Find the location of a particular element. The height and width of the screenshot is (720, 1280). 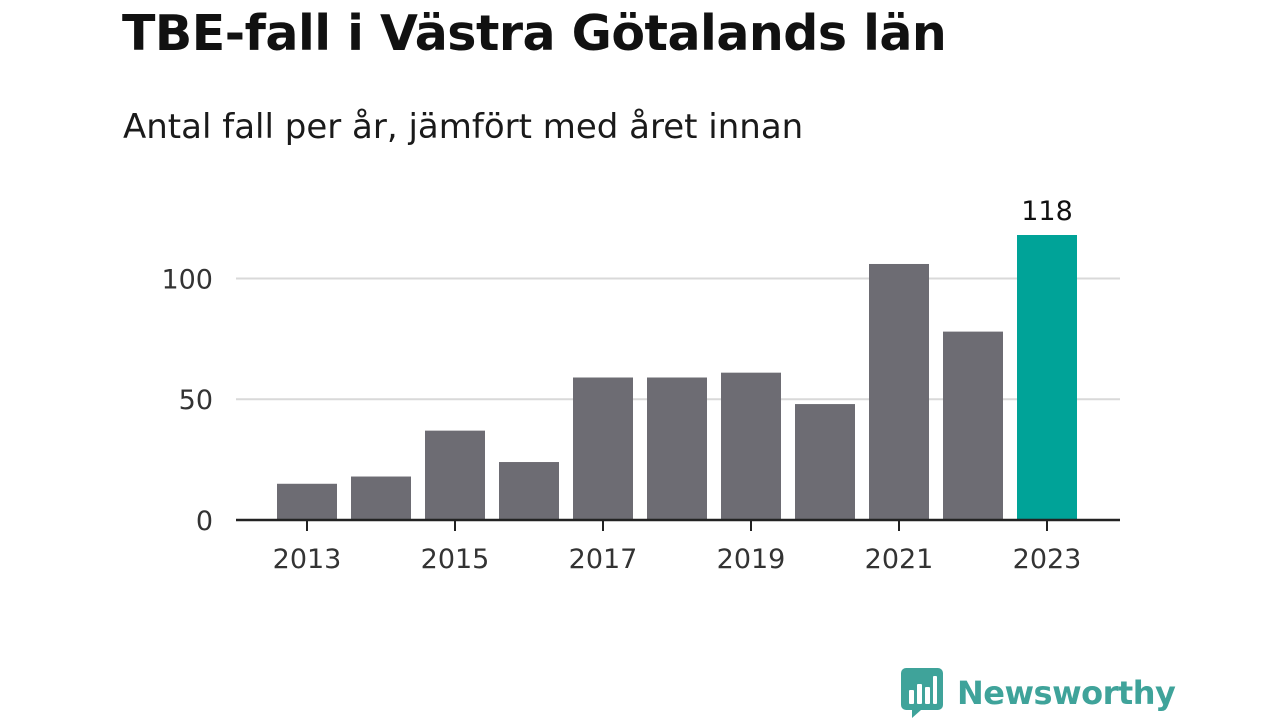

bar-2013 is located at coordinates (307, 501).